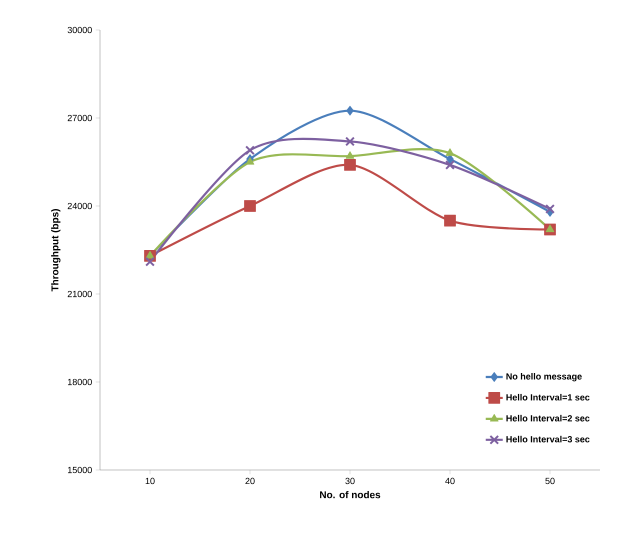 This screenshot has width=630, height=555. Describe the element at coordinates (250, 481) in the screenshot. I see `x-tick-label: 20` at that location.